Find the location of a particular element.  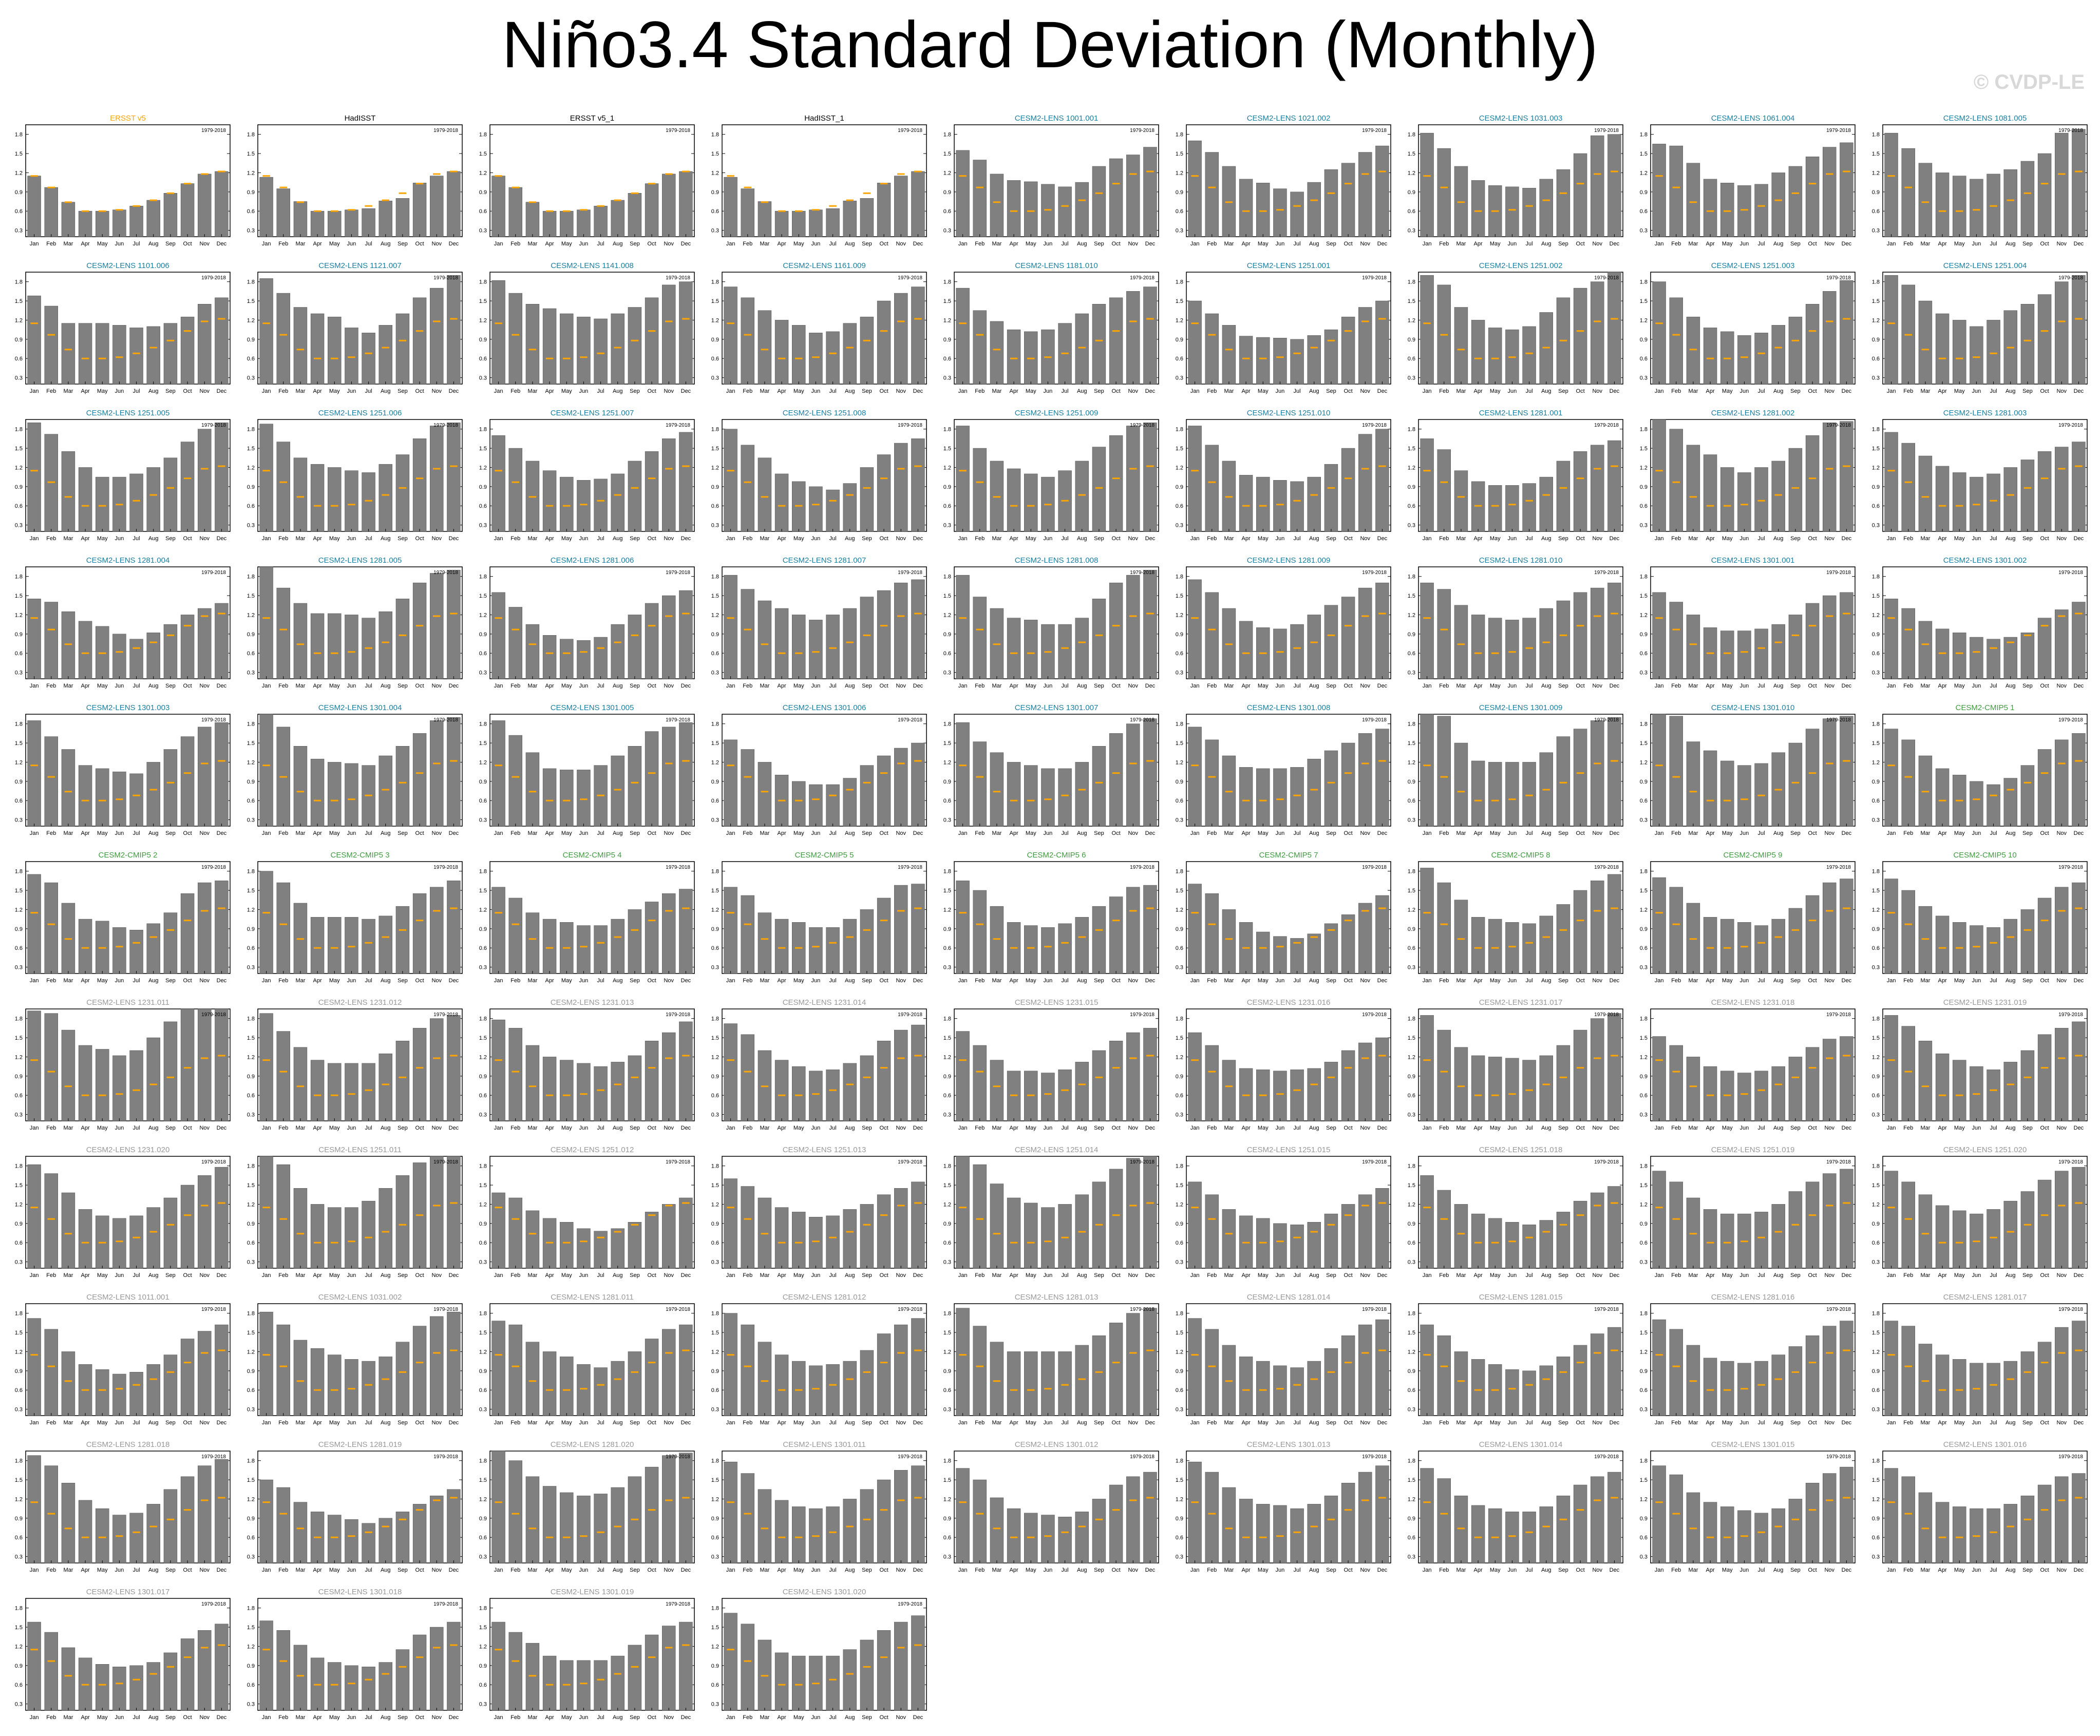

panel-title: CESM2-LENS 1281.006 is located at coordinates (592, 560).